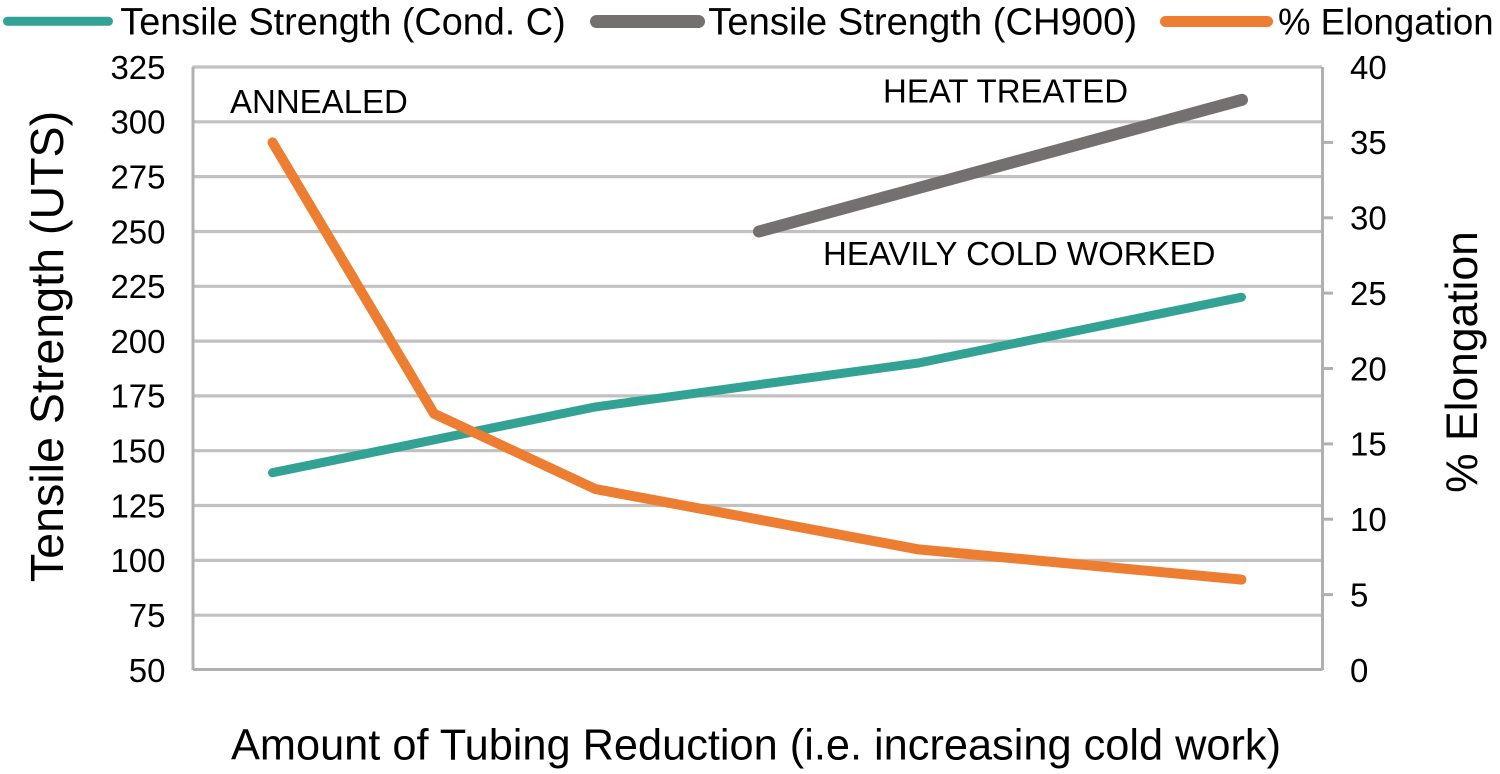 The width and height of the screenshot is (1500, 774). I want to click on svg-text: 0, so click(1359, 670).